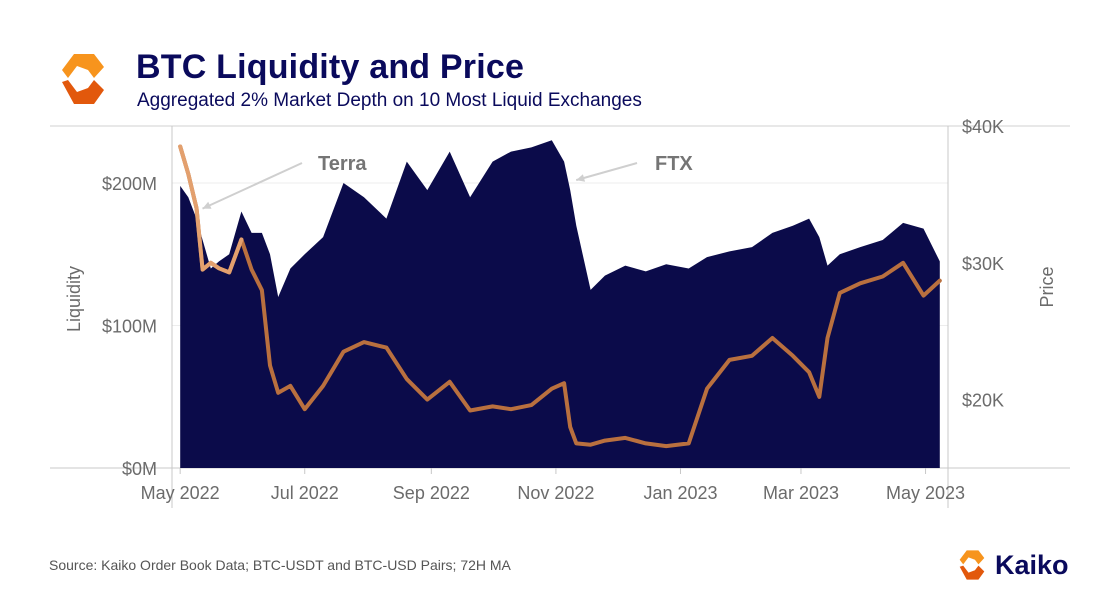  I want to click on annotations: Terra FTX, so click(447, 181).